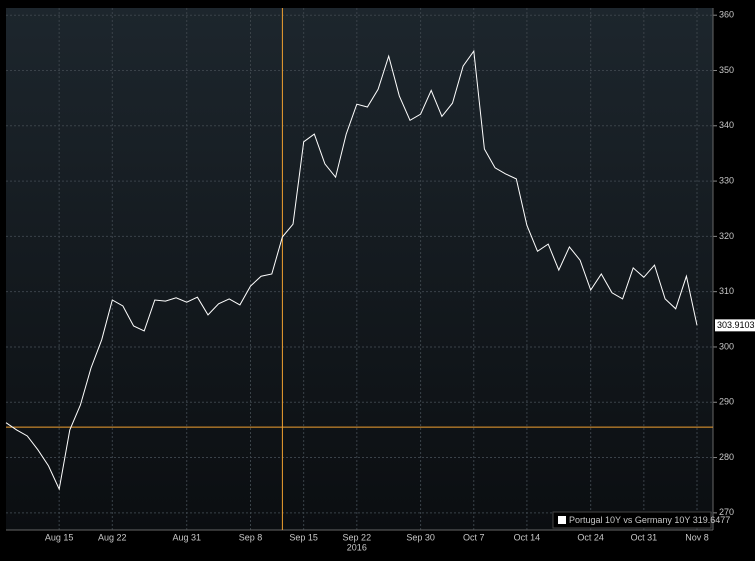 The width and height of the screenshot is (755, 561). What do you see at coordinates (420, 537) in the screenshot?
I see `x-tick-label: Sep 30` at bounding box center [420, 537].